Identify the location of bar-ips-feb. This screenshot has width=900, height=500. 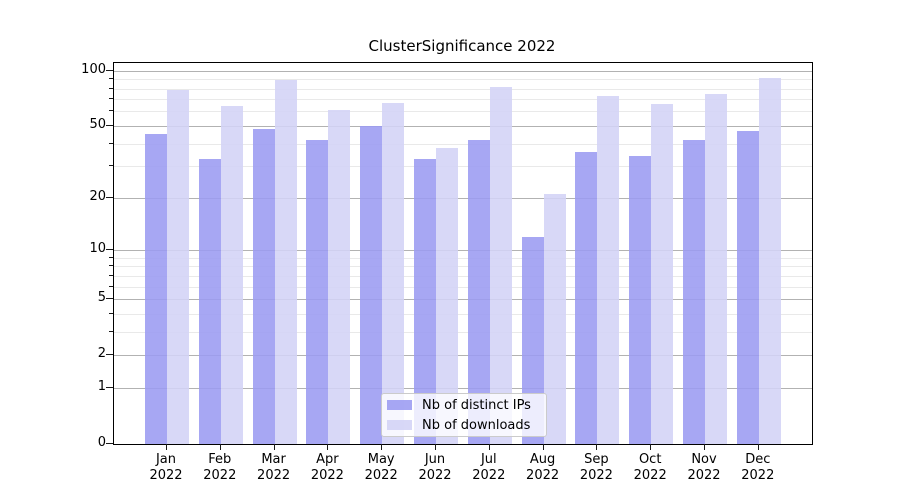
(209, 301).